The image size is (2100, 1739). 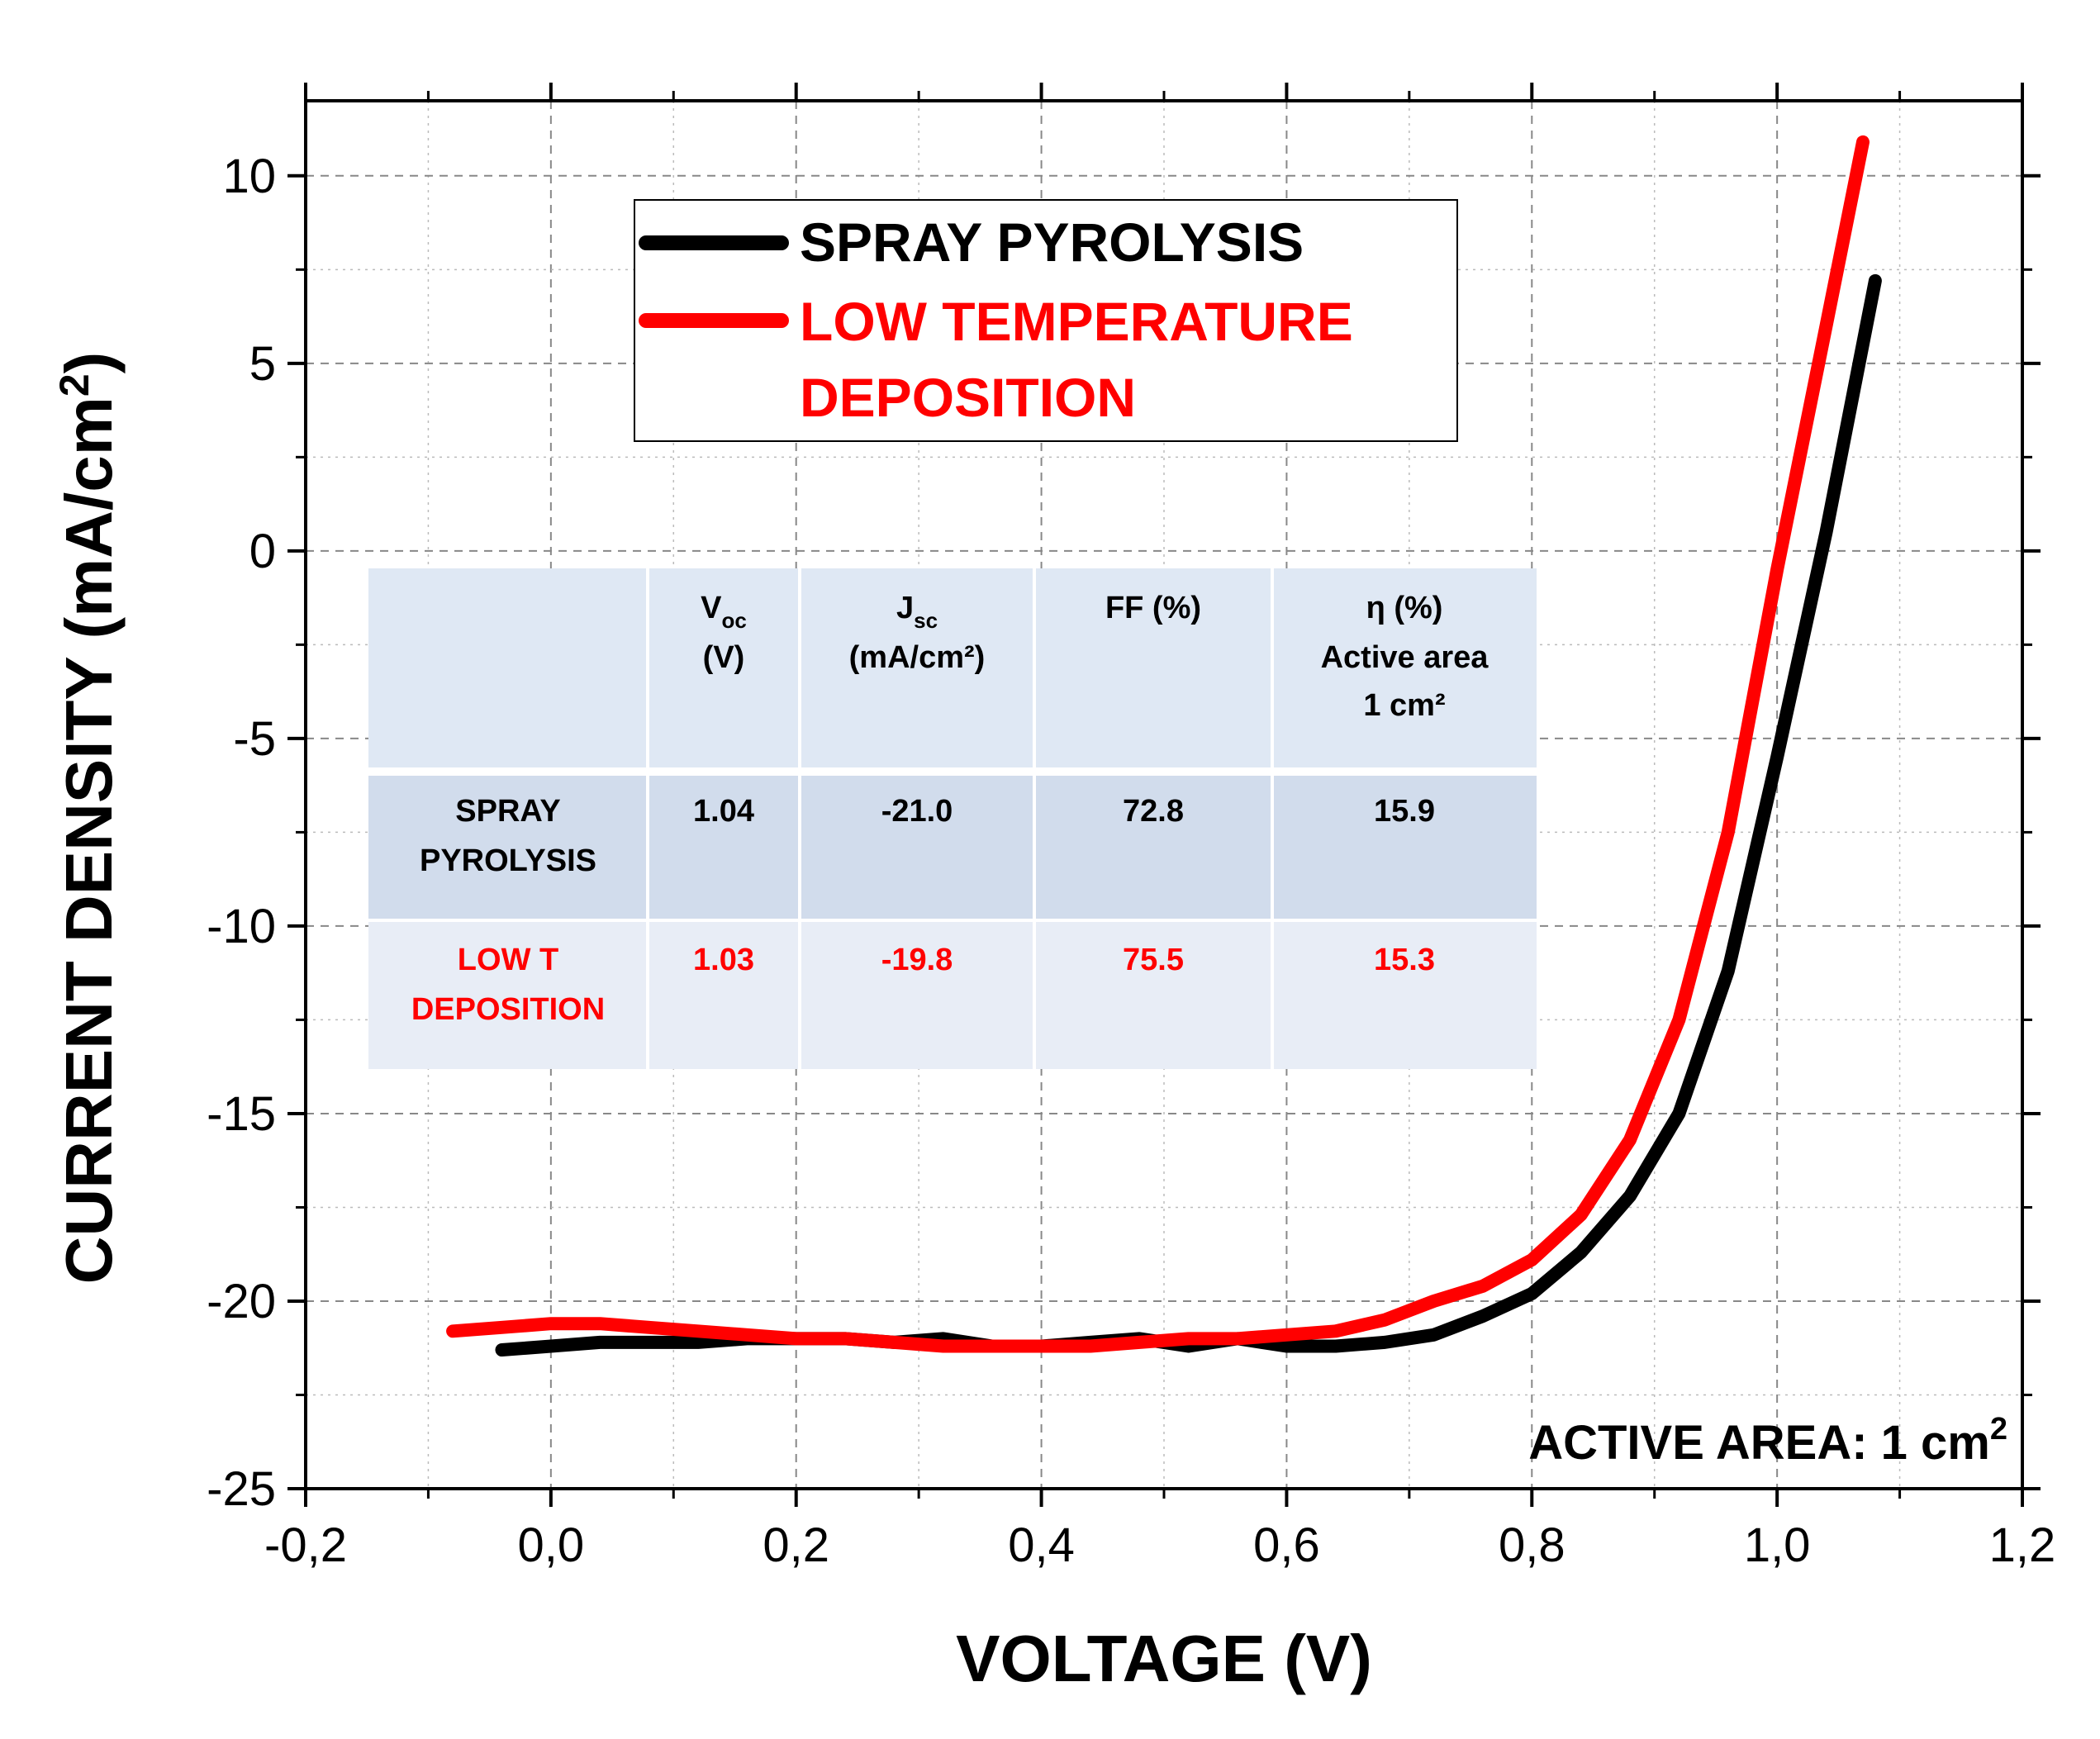 What do you see at coordinates (1404, 960) in the screenshot?
I see `table-cell: 15.3` at bounding box center [1404, 960].